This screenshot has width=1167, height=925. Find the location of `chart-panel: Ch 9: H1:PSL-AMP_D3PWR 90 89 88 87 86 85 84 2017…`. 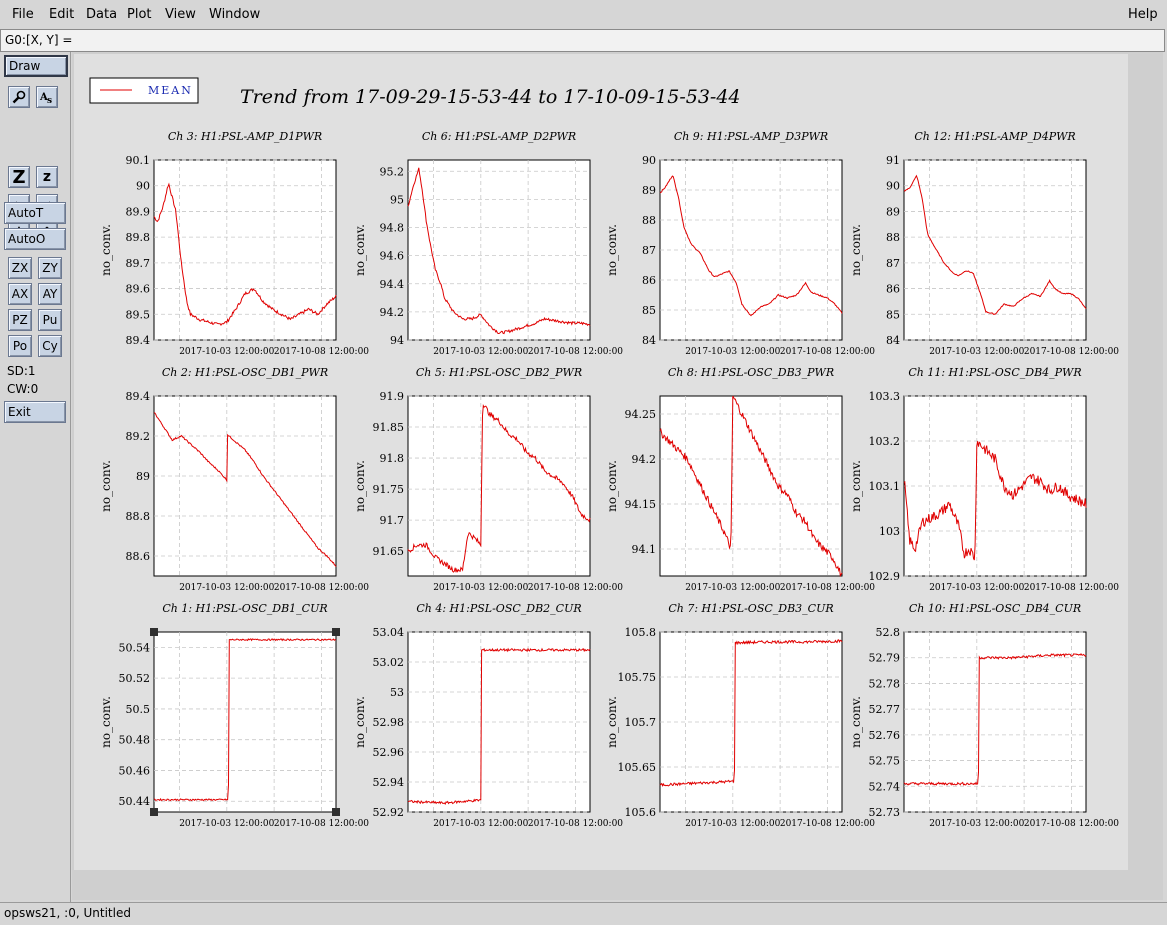

chart-panel: Ch 9: H1:PSL-AMP_D3PWR 90 89 88 87 86 85 84 2017… is located at coordinates (740, 243).